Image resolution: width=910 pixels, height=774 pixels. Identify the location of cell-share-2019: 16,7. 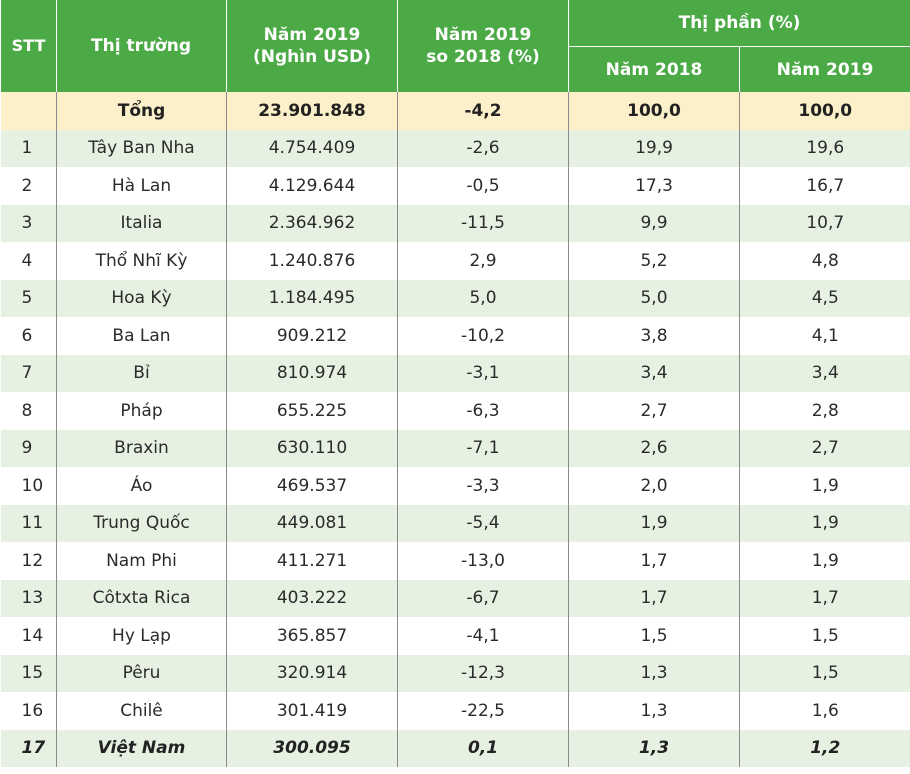
(824, 186).